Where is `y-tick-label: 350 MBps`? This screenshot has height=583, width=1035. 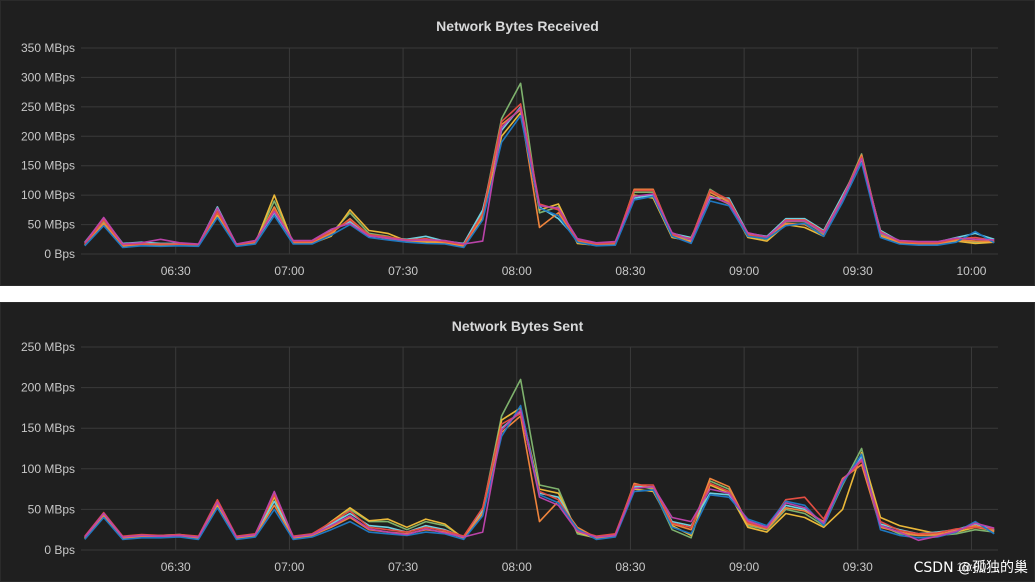 y-tick-label: 350 MBps is located at coordinates (48, 48).